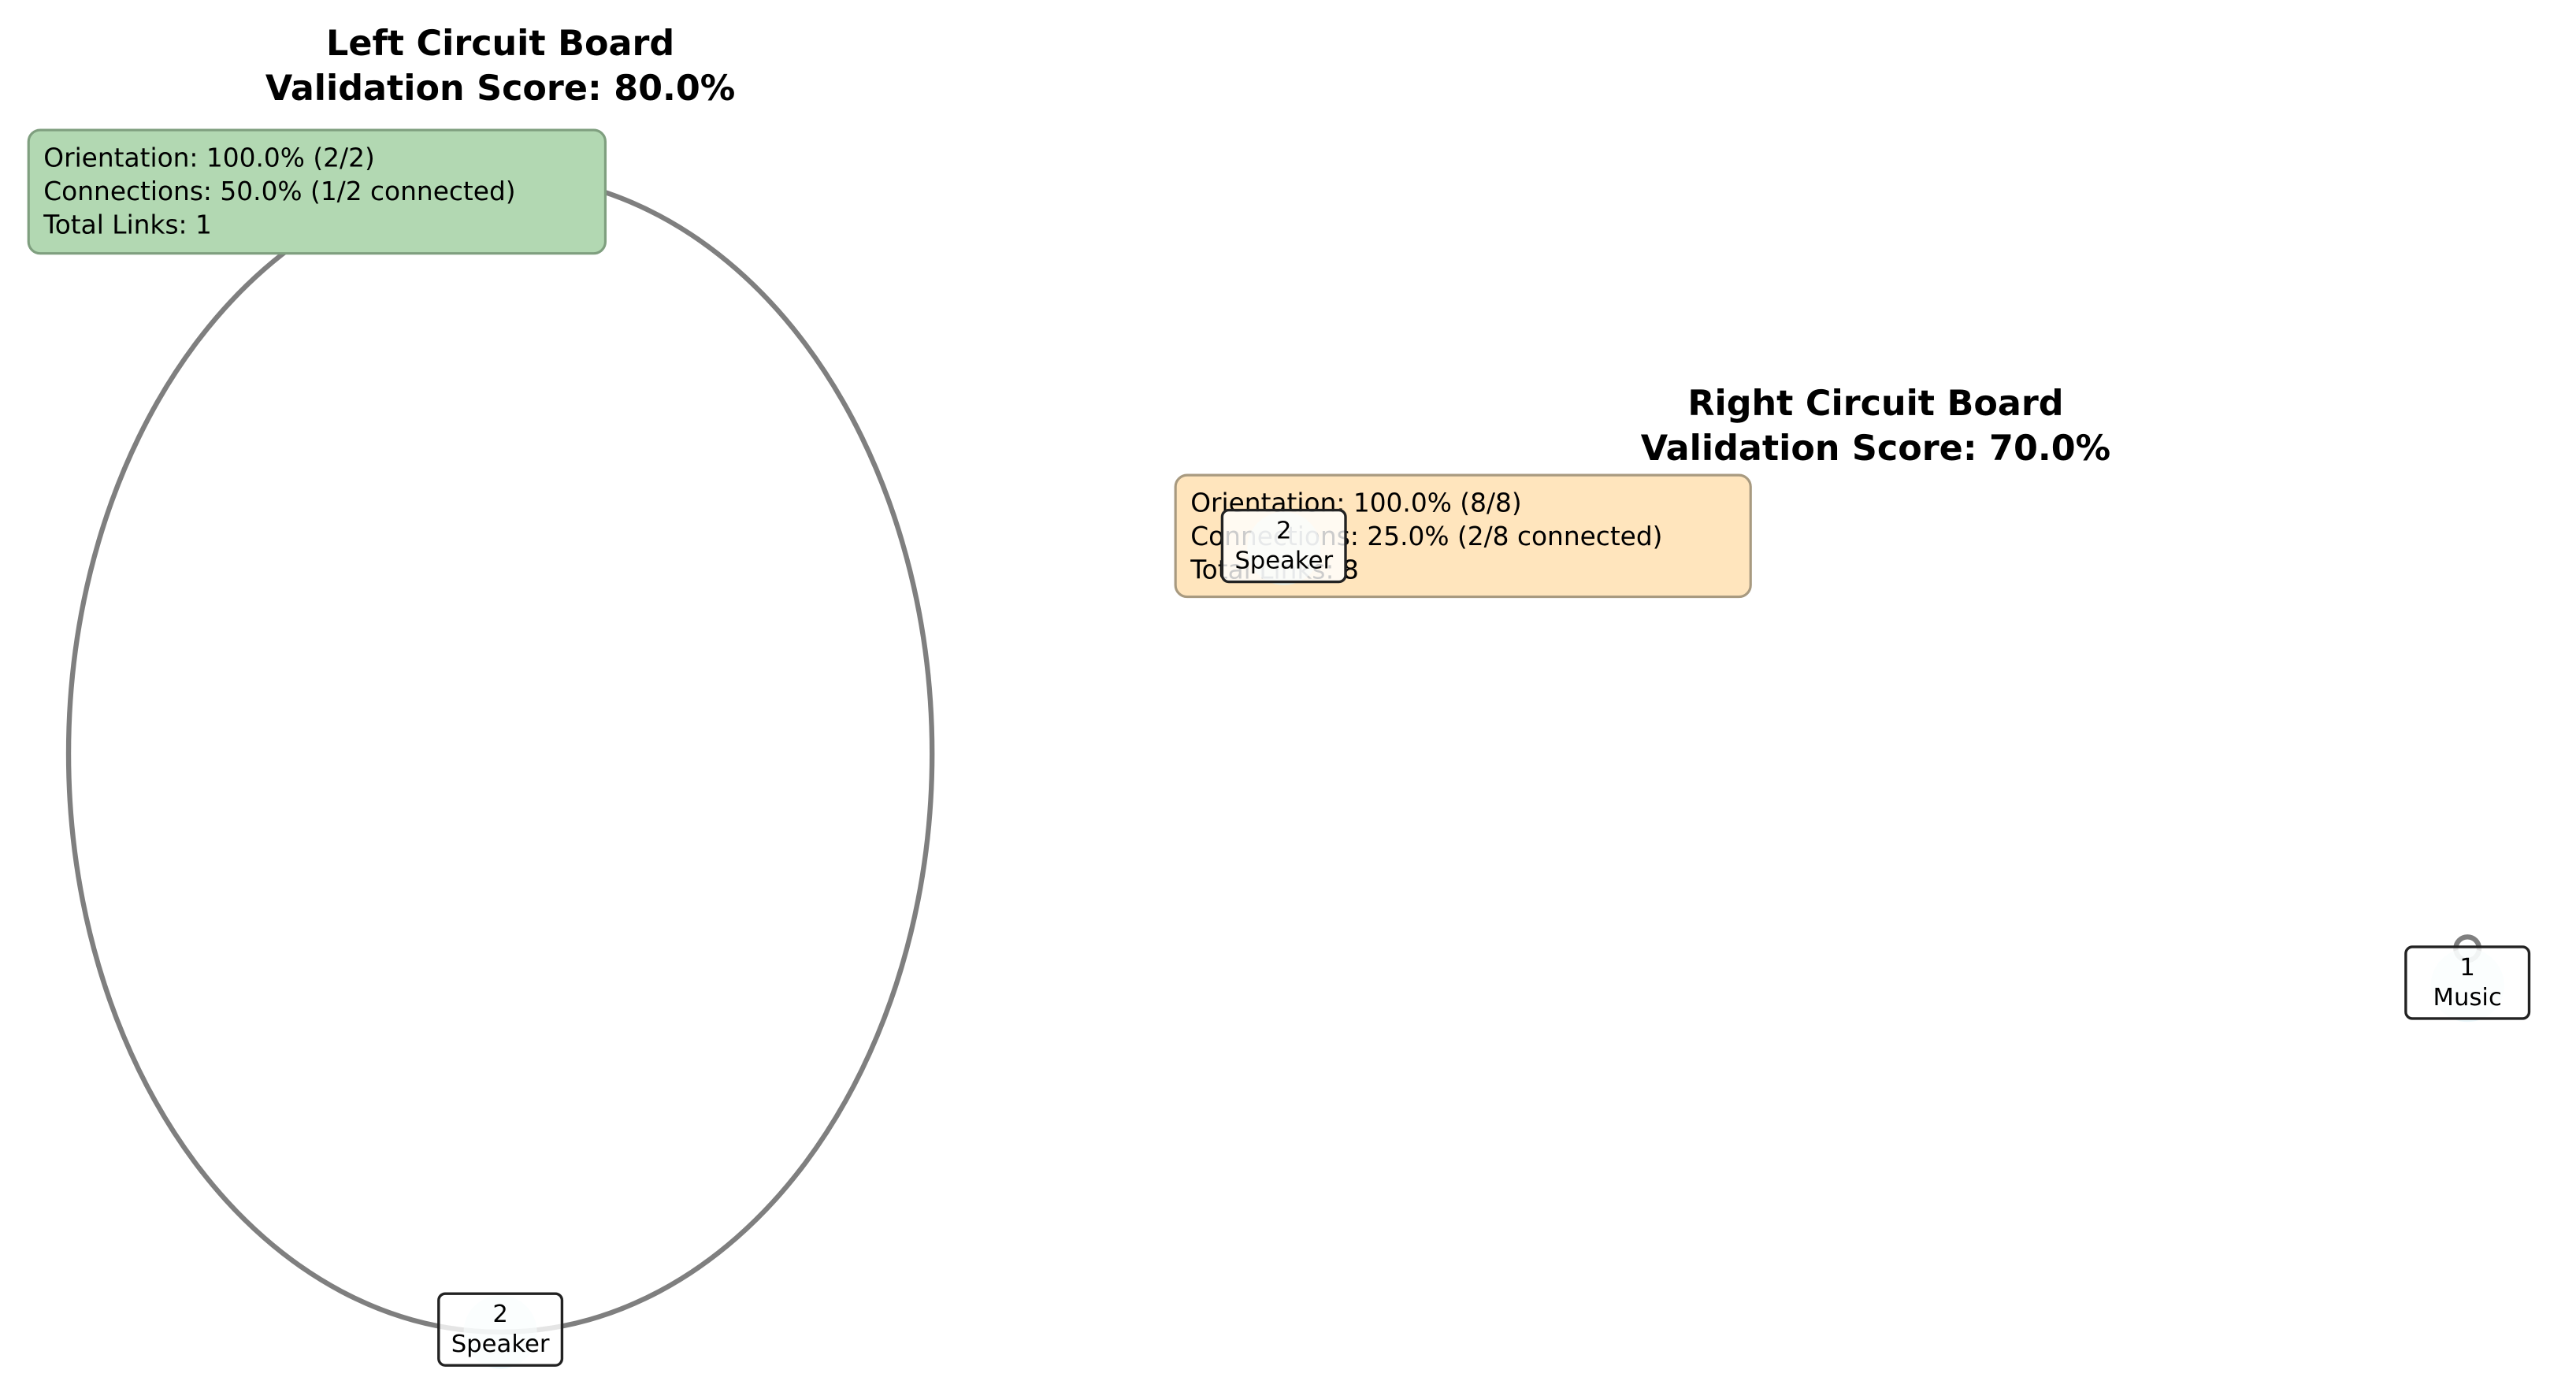  Describe the element at coordinates (1875, 449) in the screenshot. I see `panel-subtitle: Validation Score: 70.0%` at that location.